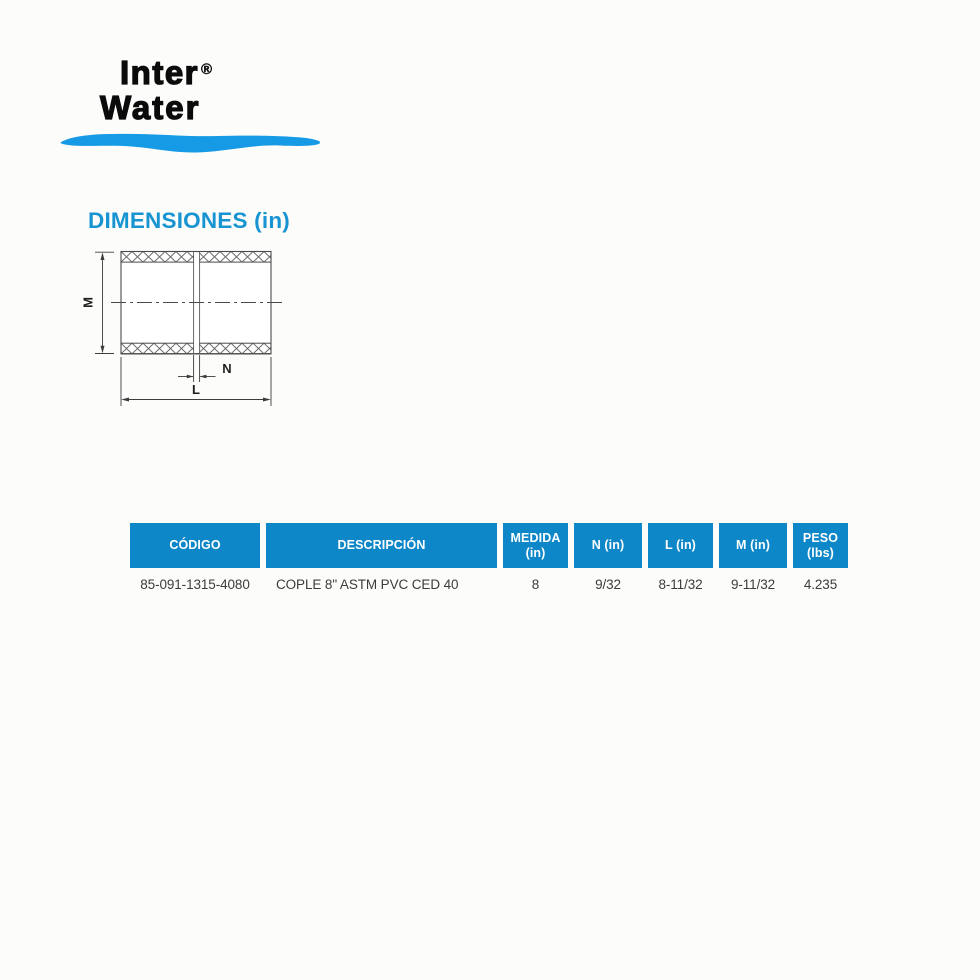 The width and height of the screenshot is (980, 980). I want to click on dimension-l, so click(196, 381).